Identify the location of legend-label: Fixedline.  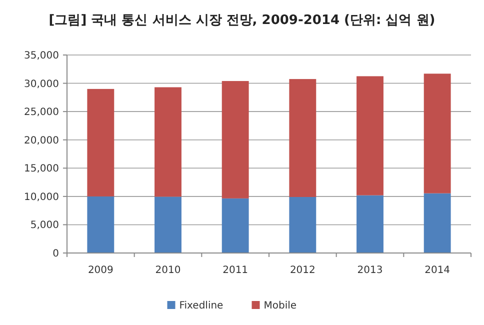
(201, 306).